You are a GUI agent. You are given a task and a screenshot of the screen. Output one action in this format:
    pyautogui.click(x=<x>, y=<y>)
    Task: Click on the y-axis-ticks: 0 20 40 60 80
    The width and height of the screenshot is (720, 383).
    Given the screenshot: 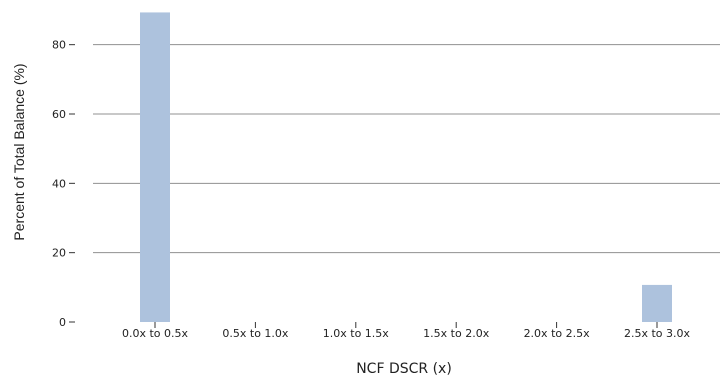 What is the action you would take?
    pyautogui.click(x=63, y=184)
    